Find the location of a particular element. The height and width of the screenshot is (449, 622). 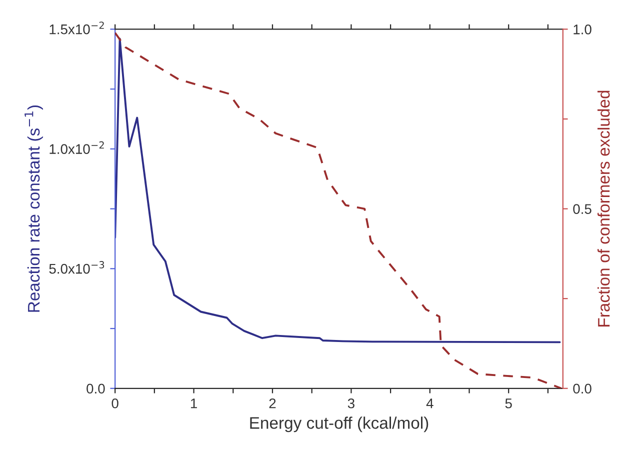

y-tick-label: 0.0 is located at coordinates (95, 389).